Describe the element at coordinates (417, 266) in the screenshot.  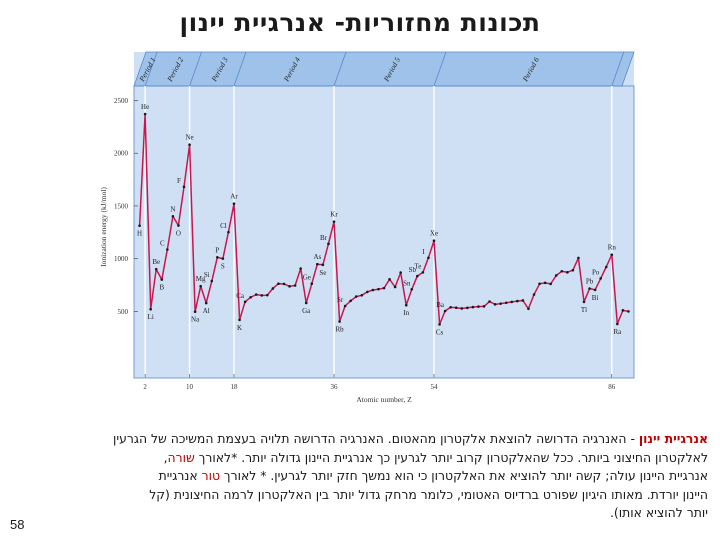
I see `element-label: Te` at that location.